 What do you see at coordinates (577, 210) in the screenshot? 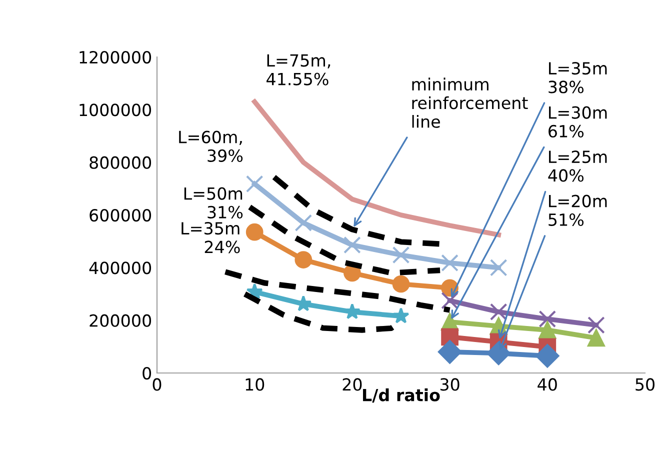
I see `annotation: L=20m 51%` at bounding box center [577, 210].